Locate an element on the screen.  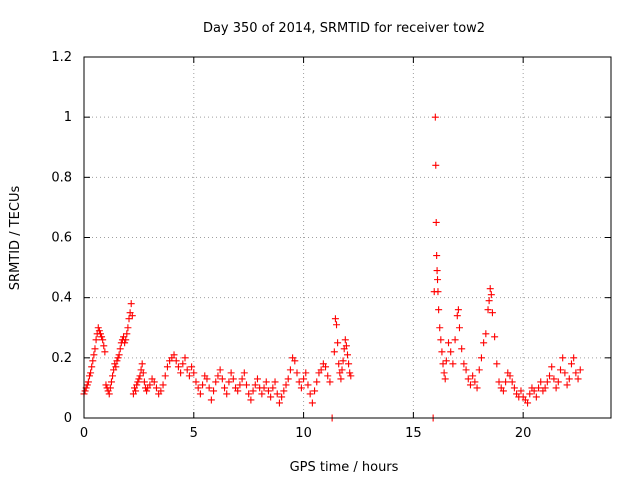
y-tick-label: 0 is located at coordinates (68, 418).